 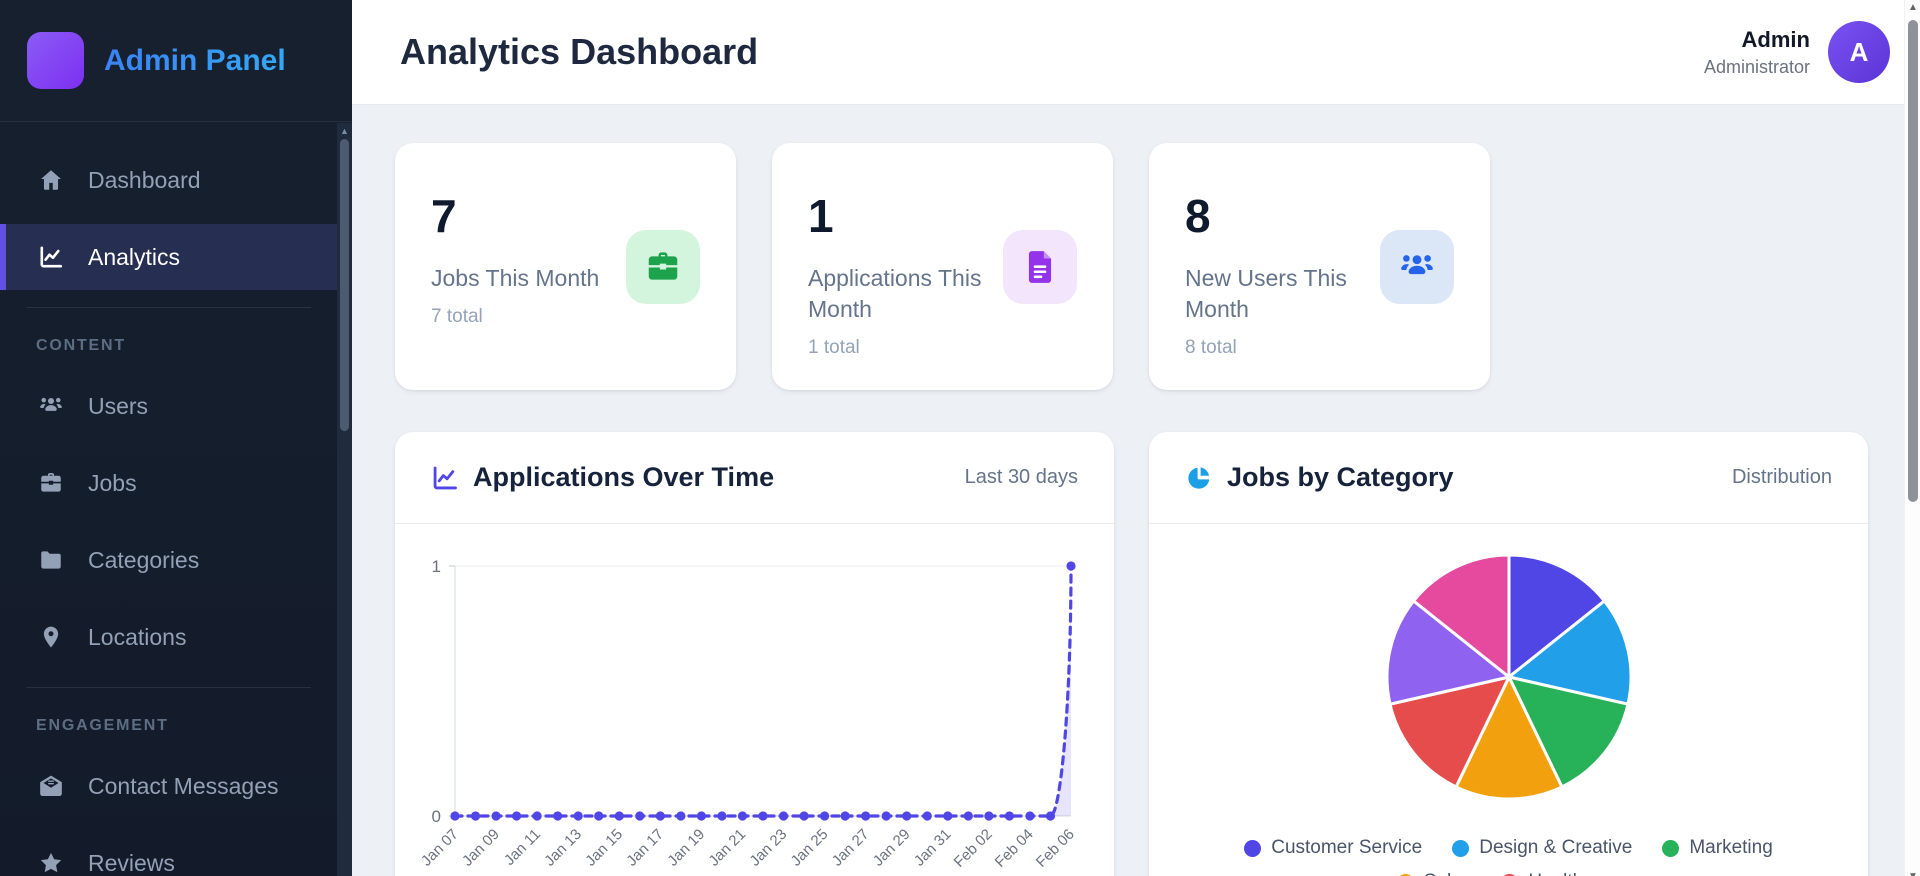 I want to click on line-chart-title-text: Applications Over Time, so click(x=624, y=477).